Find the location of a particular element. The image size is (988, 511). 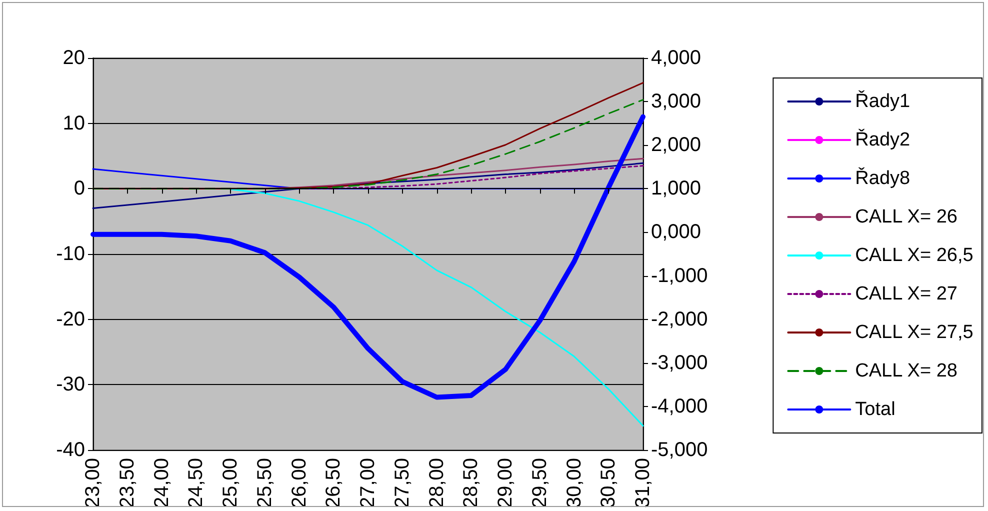

x-tick-label: 24,00 is located at coordinates (161, 483).